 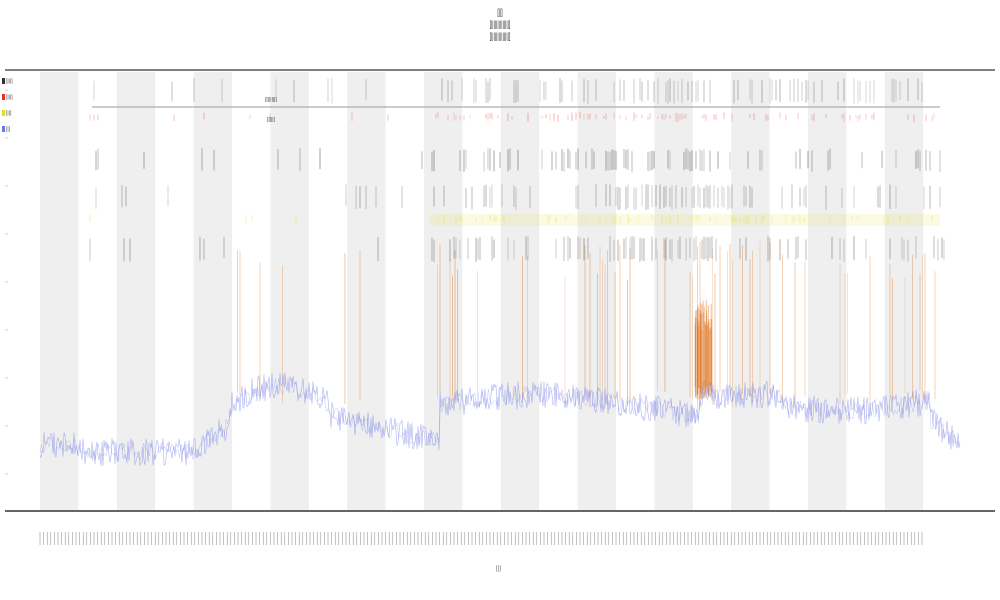 I want to click on legend-item-2: [|||], so click(x=8, y=102).